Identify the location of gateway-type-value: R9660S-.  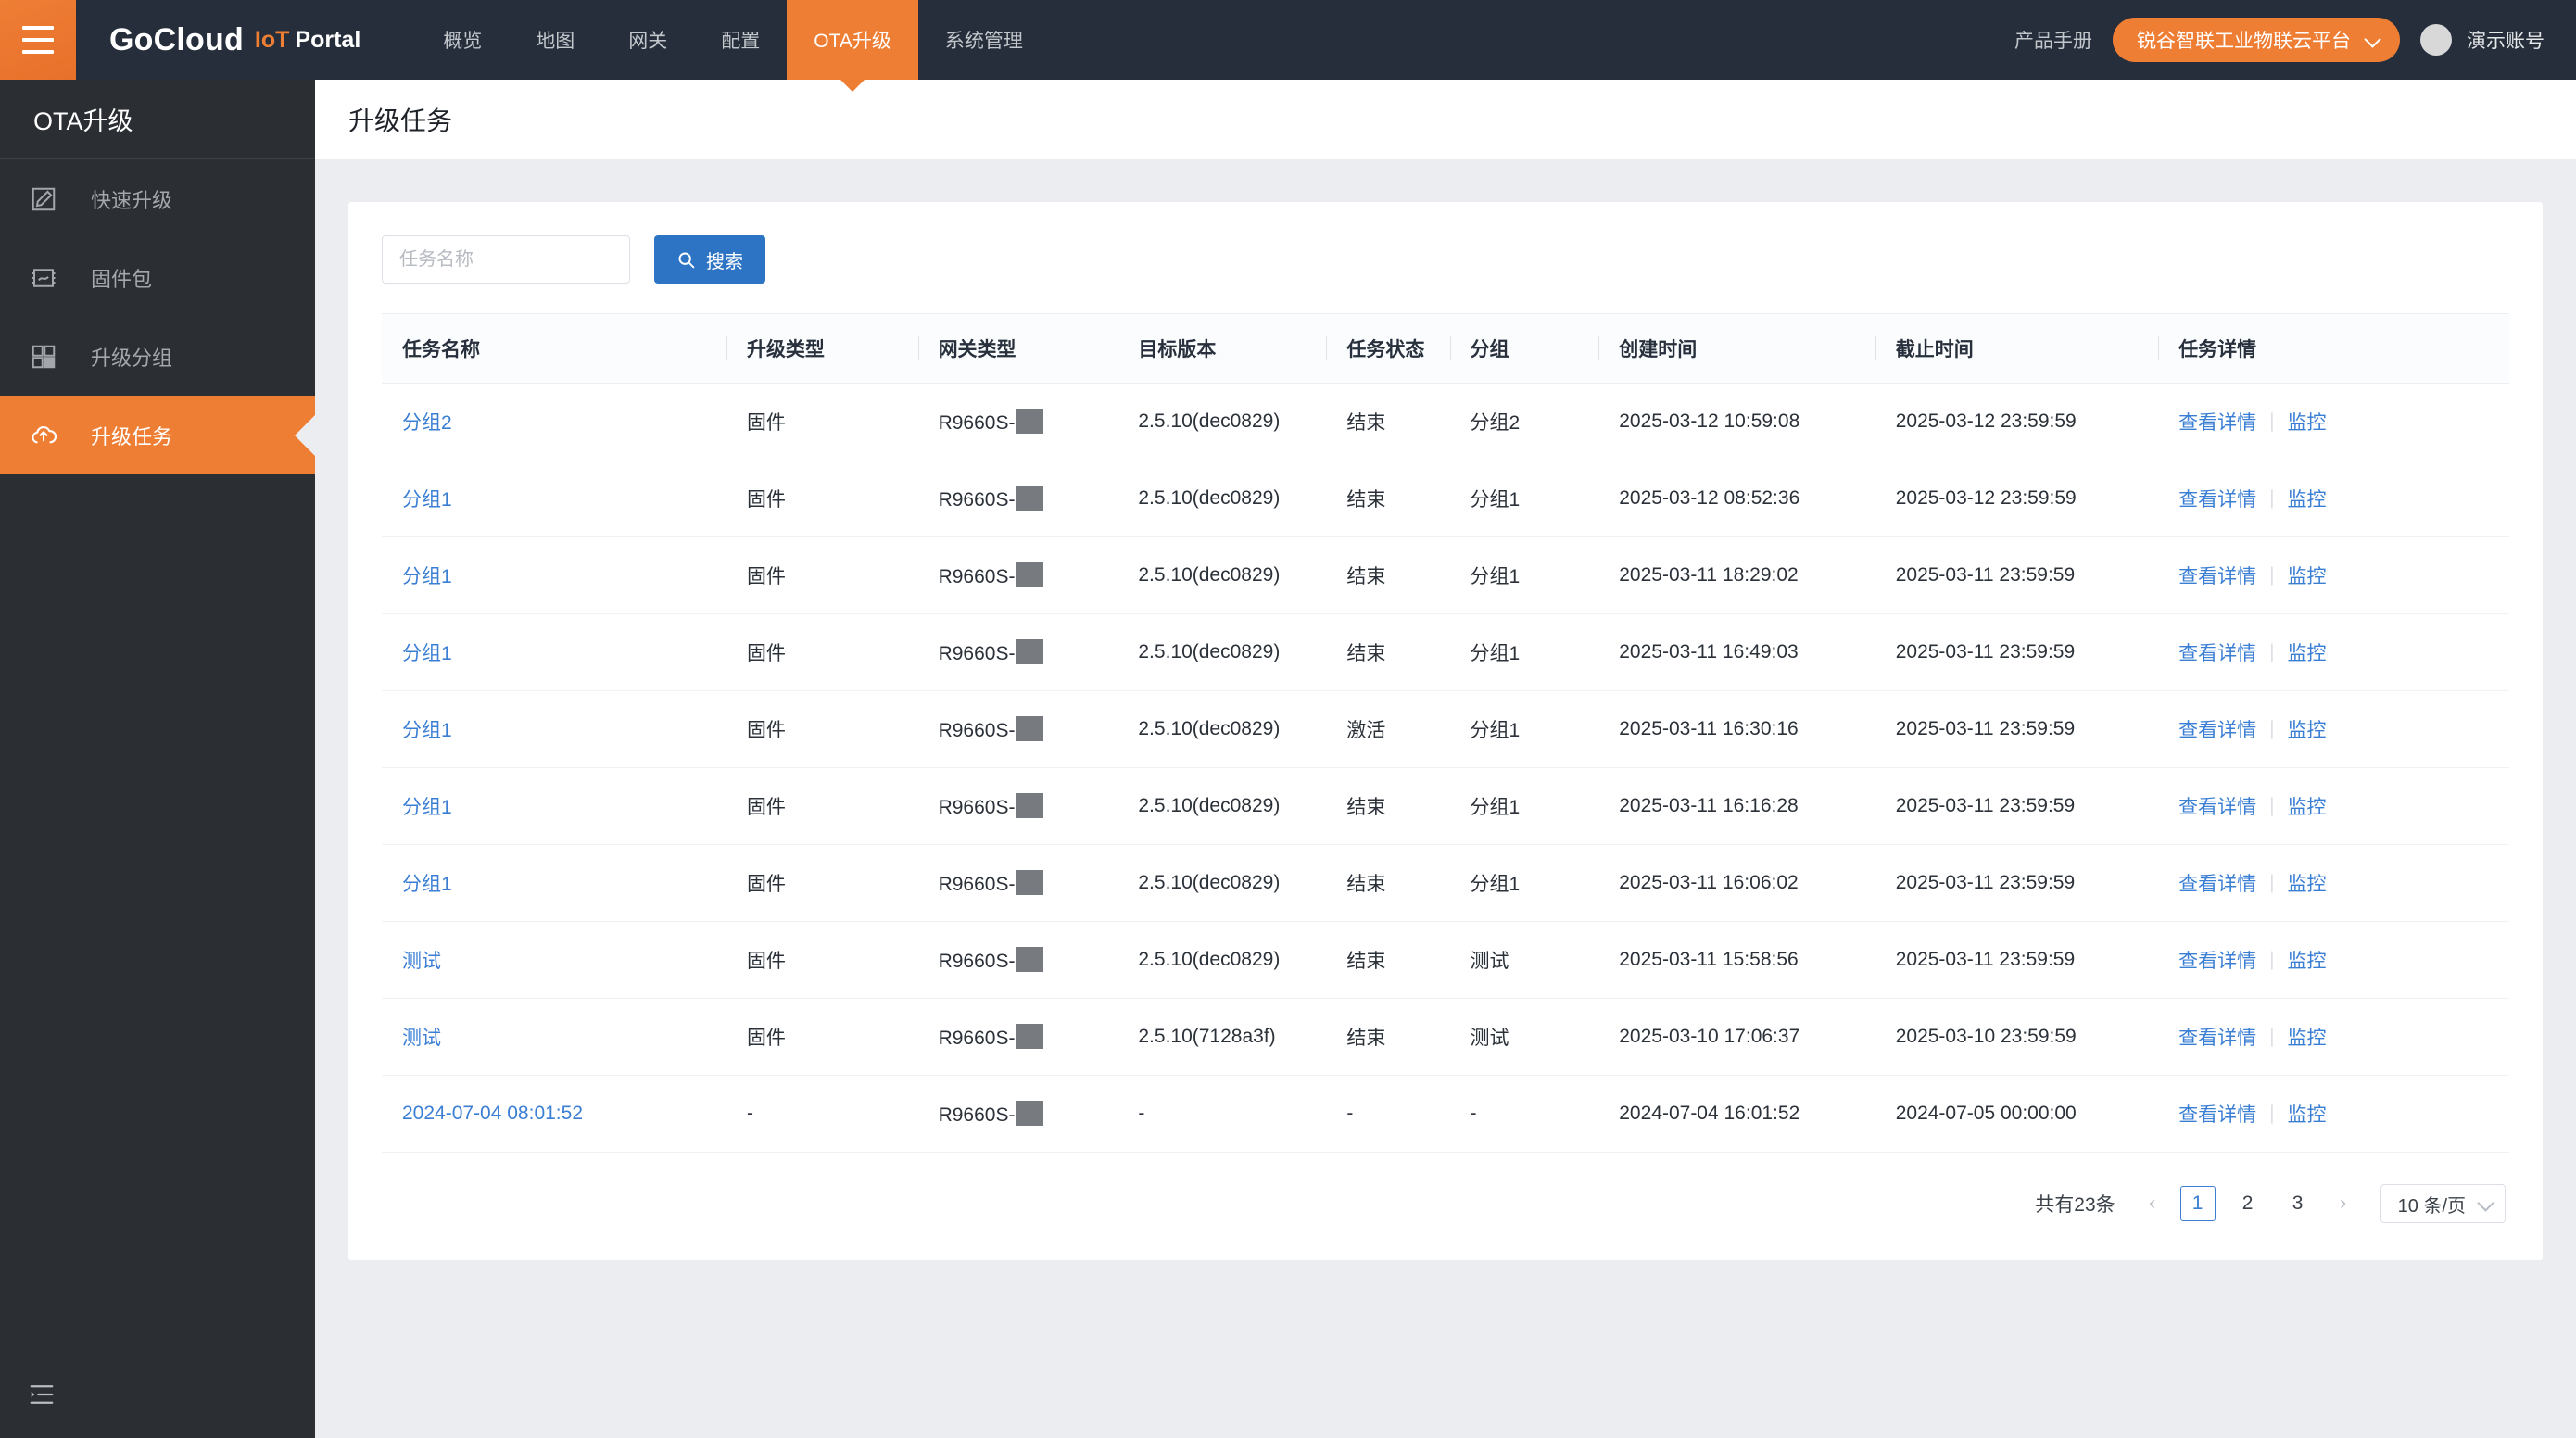
(977, 576).